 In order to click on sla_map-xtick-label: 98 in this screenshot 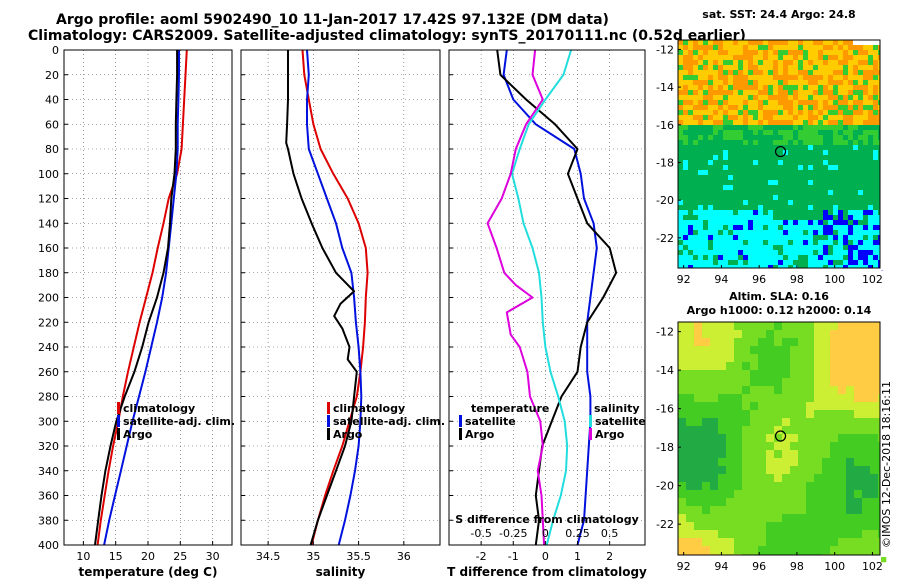, I will do `click(797, 566)`.